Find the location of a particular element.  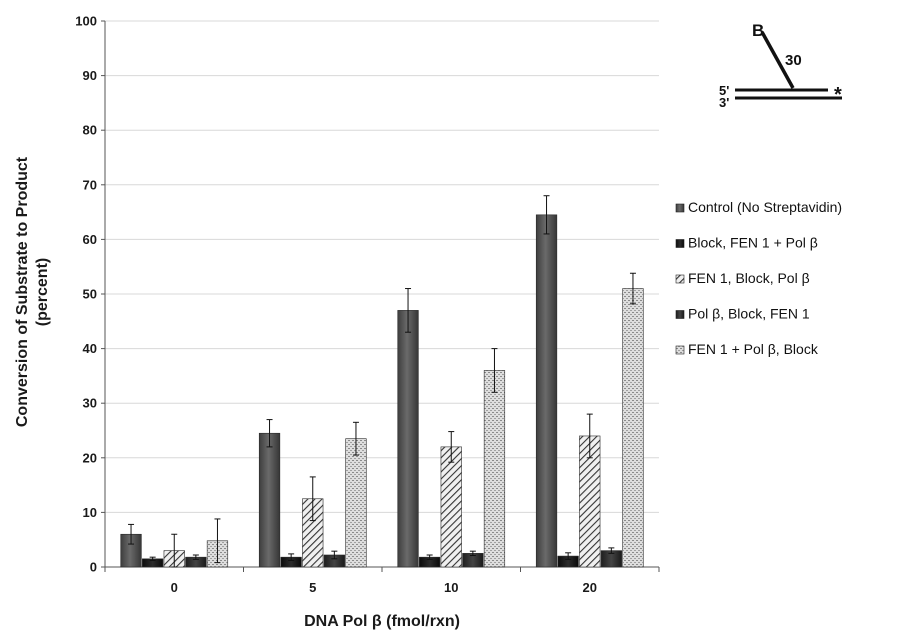

five-prime-label: 5' is located at coordinates (724, 90).